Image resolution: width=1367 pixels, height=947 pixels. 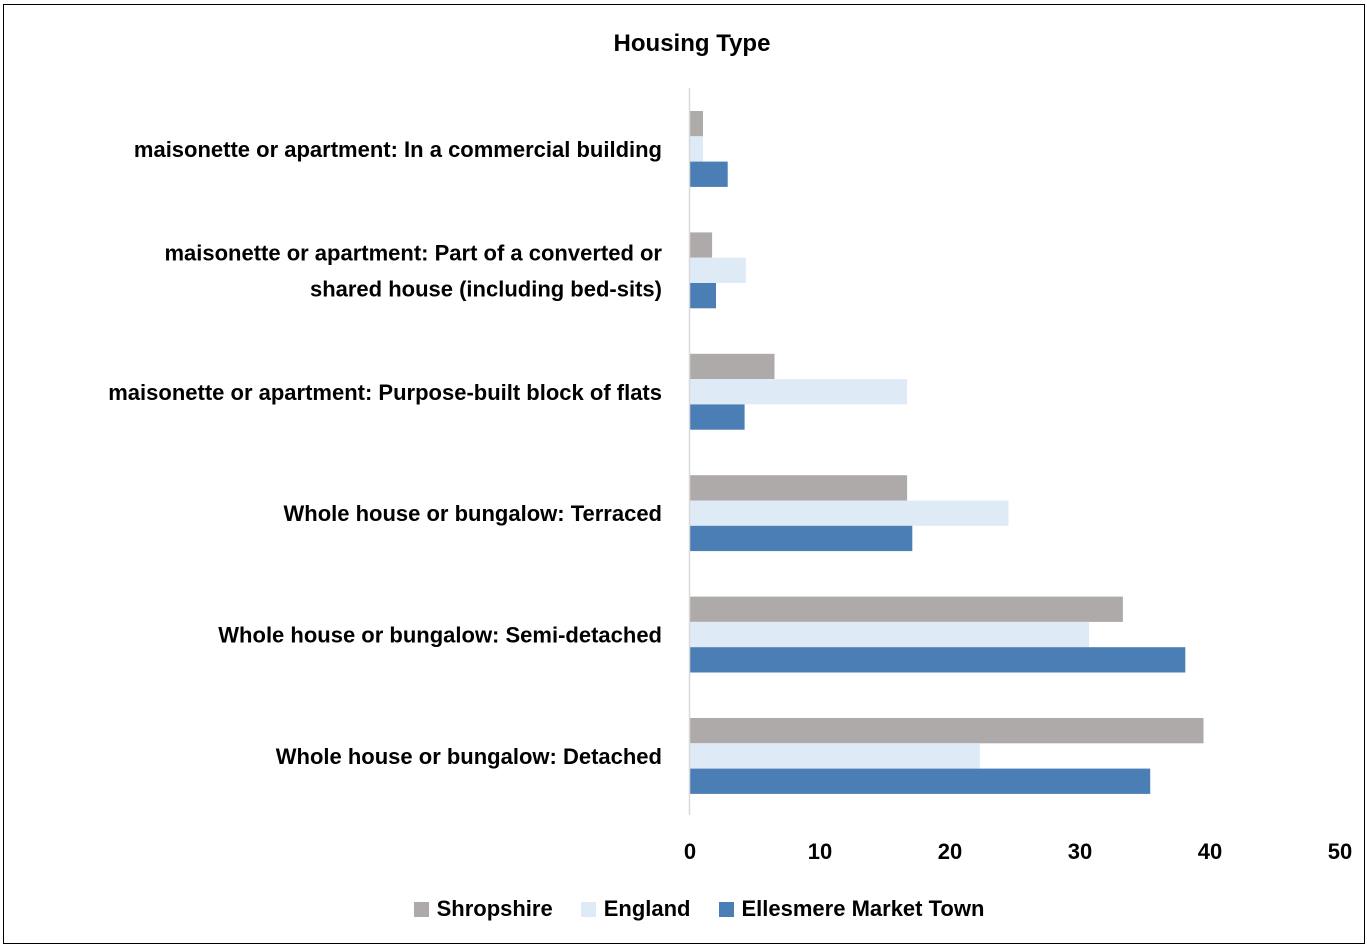 I want to click on chart-title: Housing Type, so click(x=692, y=43).